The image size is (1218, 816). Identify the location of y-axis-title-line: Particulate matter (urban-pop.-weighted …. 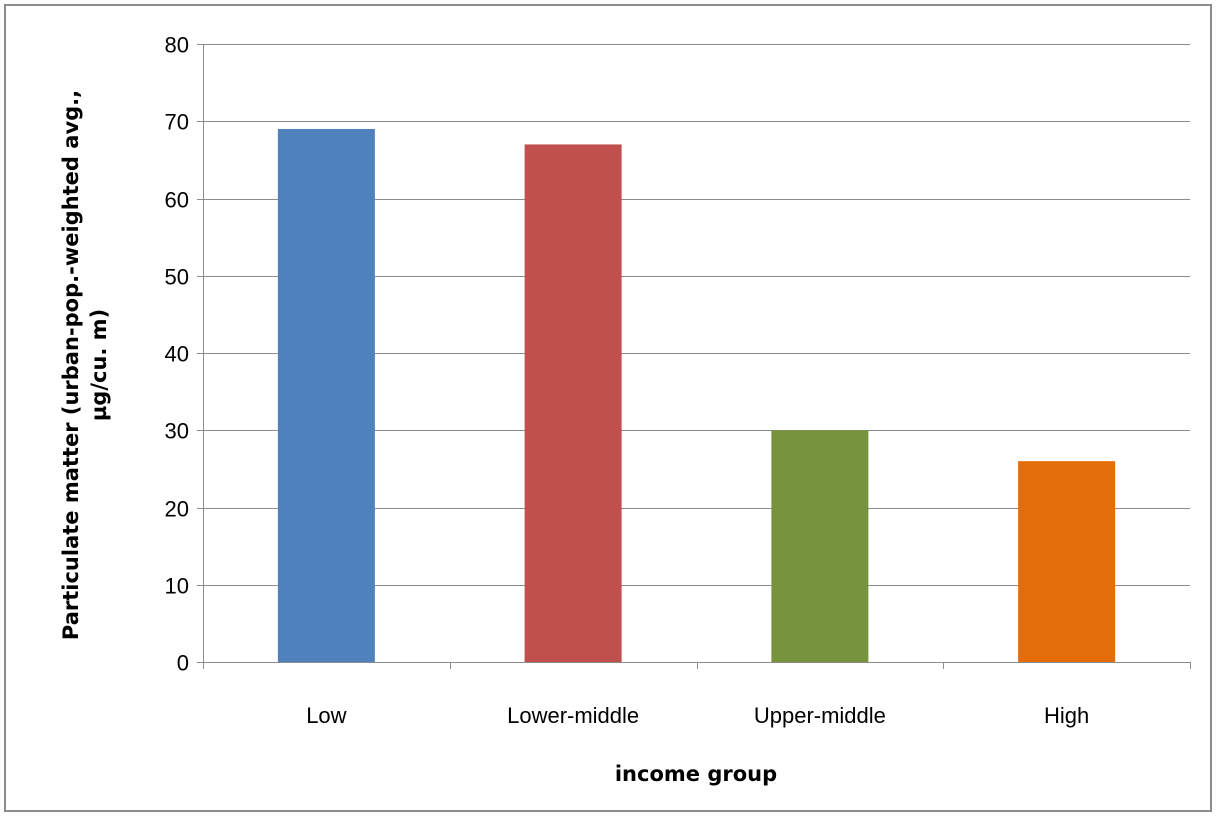
(71, 365).